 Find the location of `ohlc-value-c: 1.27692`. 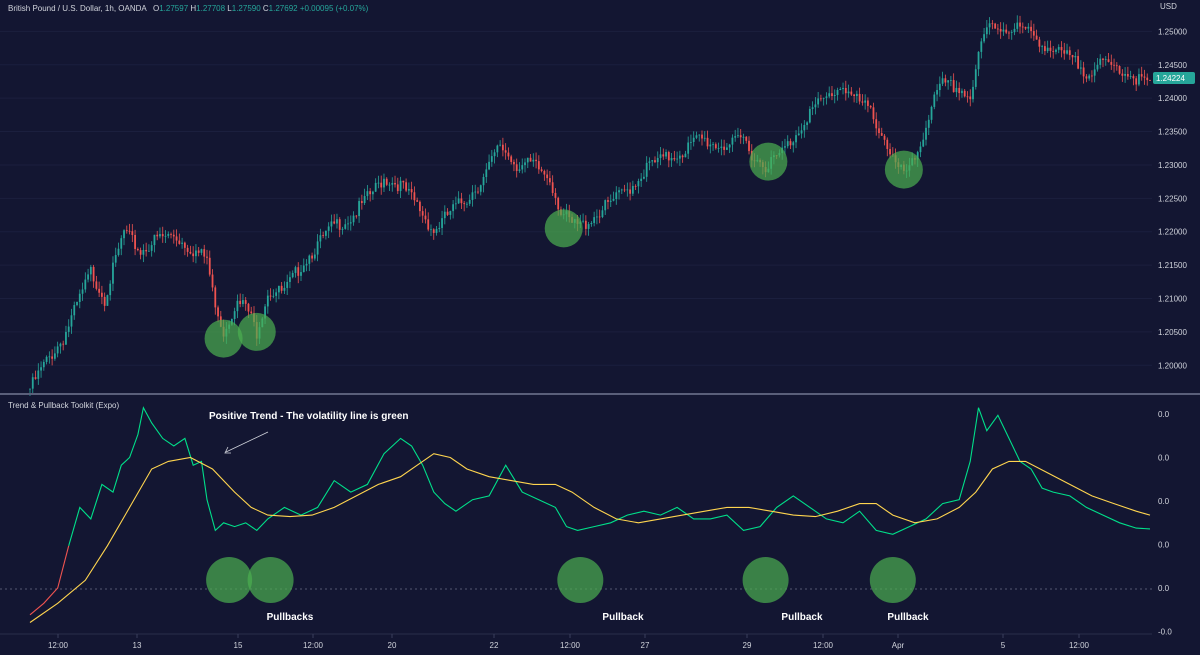

ohlc-value-c: 1.27692 is located at coordinates (283, 8).